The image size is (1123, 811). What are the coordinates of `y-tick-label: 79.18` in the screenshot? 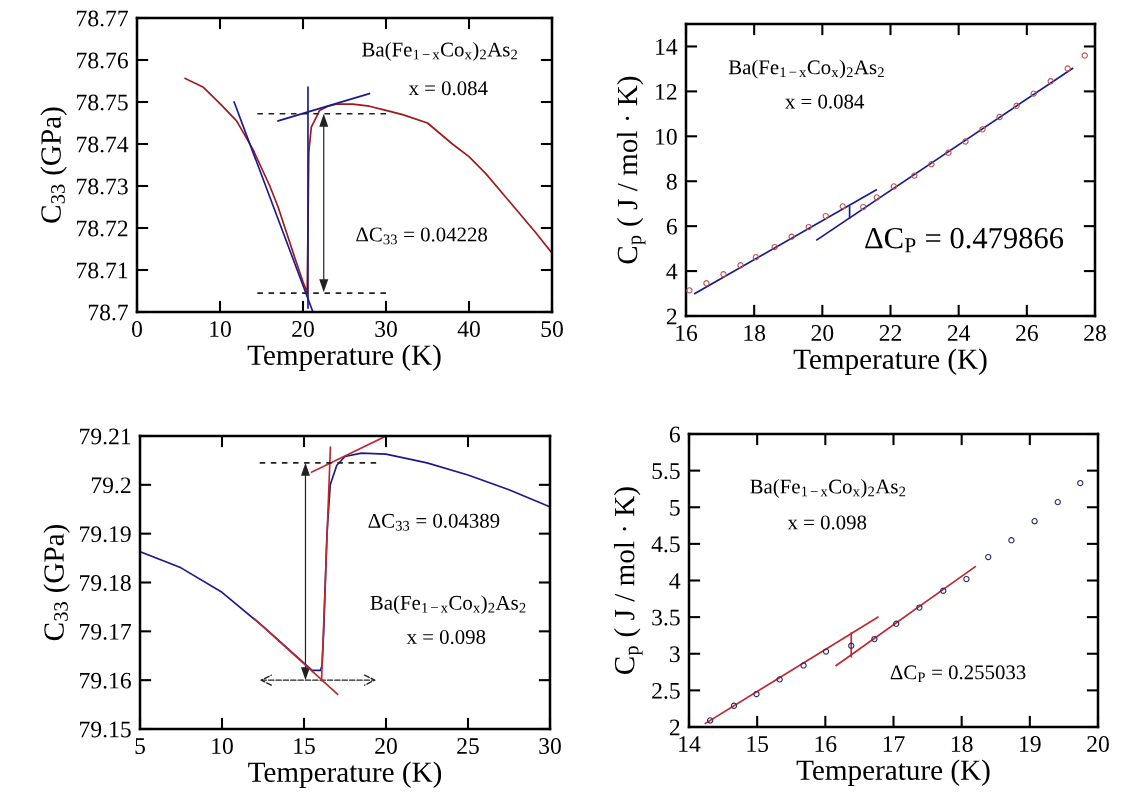 It's located at (105, 583).